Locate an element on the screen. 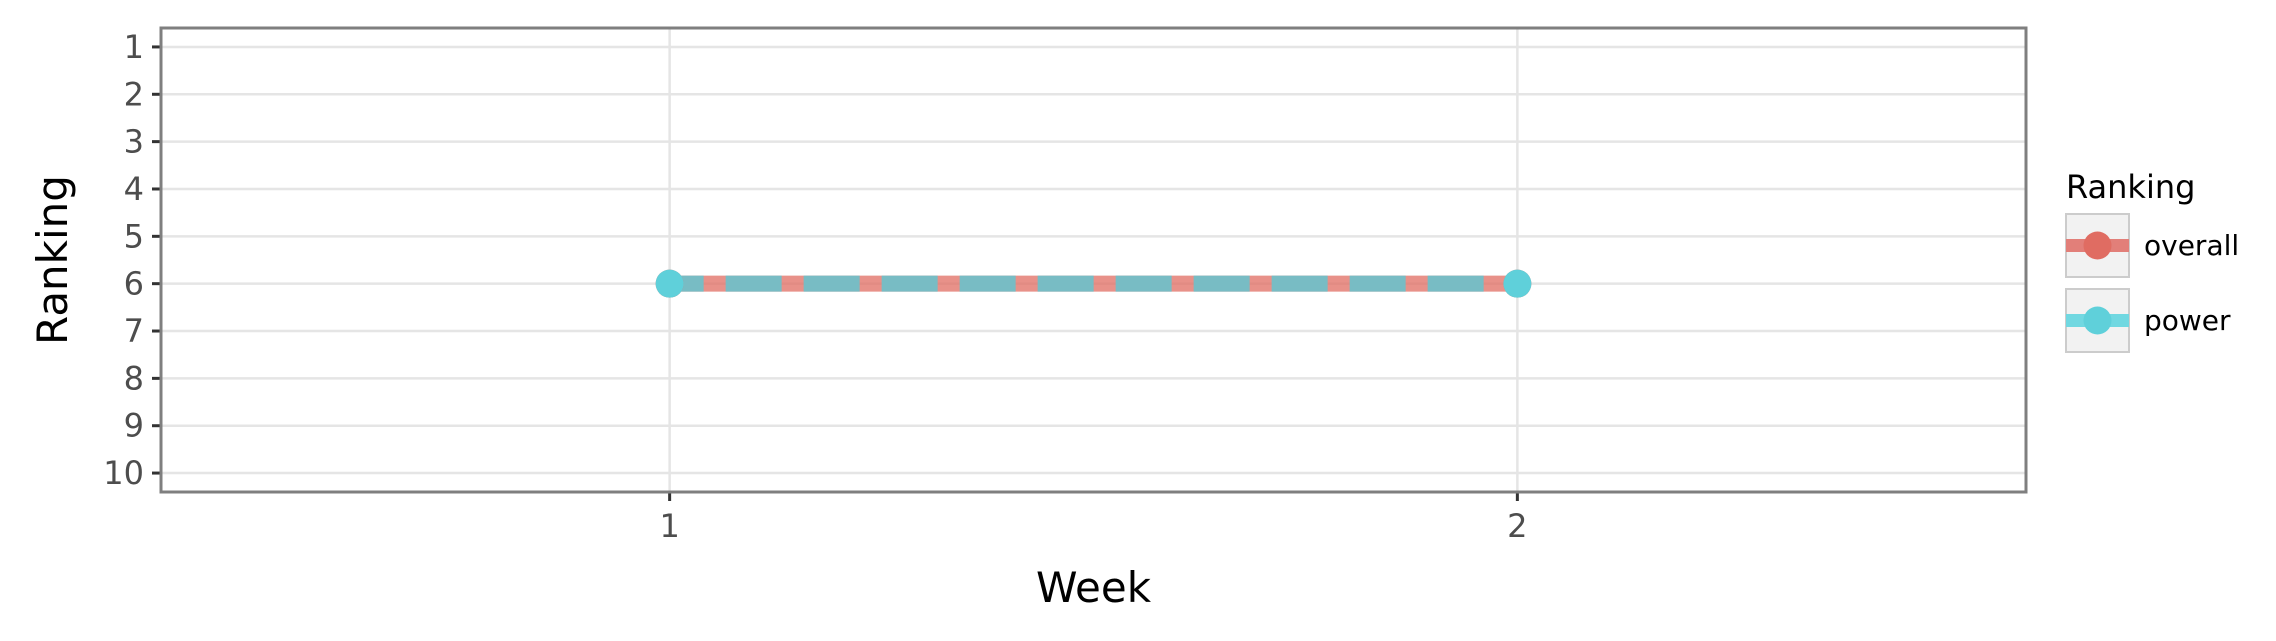 The width and height of the screenshot is (2276, 641). legend-label-power: power is located at coordinates (2187, 320).